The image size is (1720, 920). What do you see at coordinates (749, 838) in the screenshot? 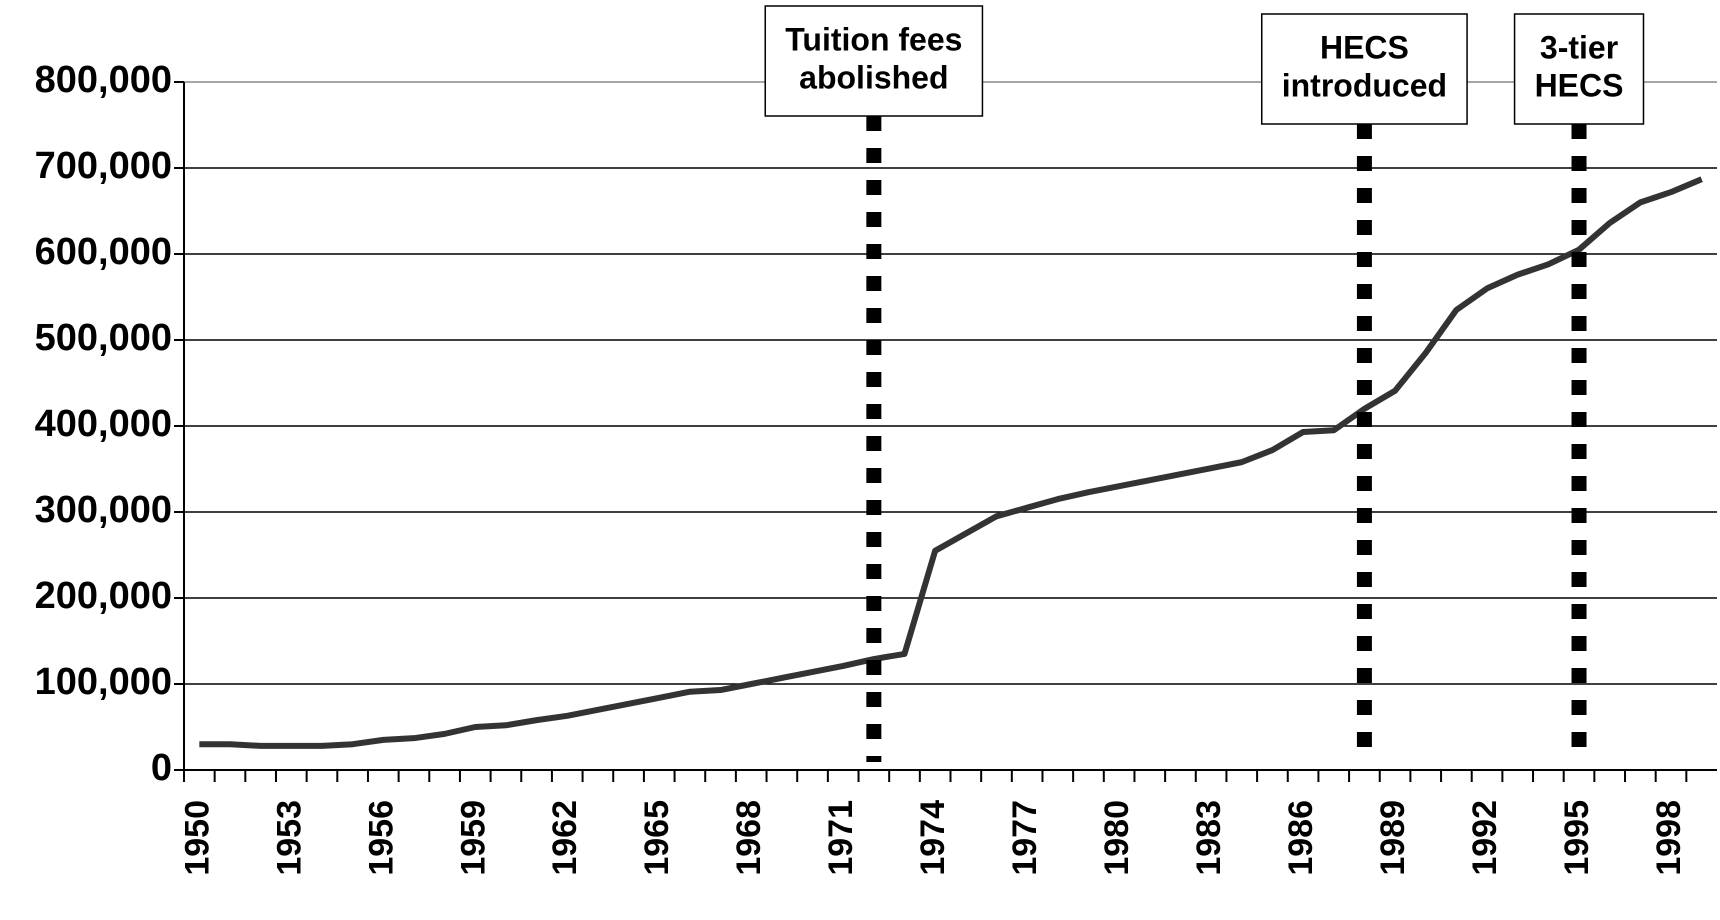
I see `x-tick-label: 1968` at bounding box center [749, 838].